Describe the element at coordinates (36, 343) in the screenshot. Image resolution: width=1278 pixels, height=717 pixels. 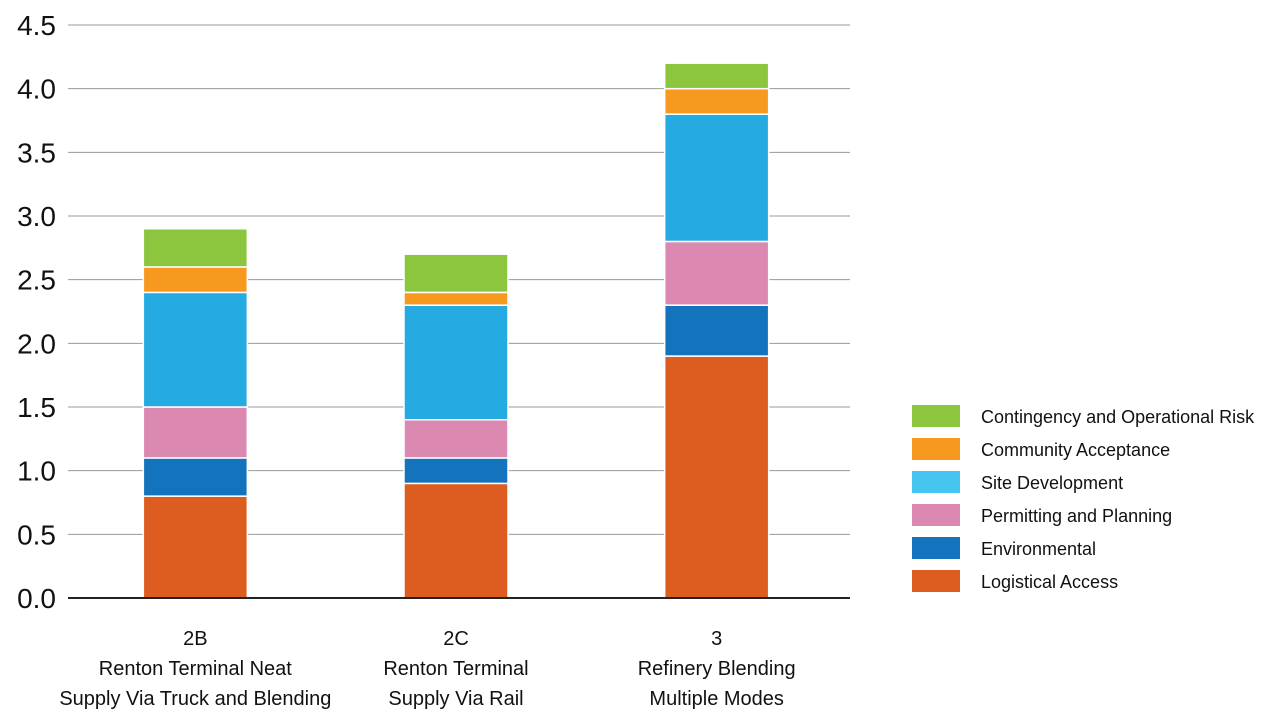
I see `y-tick-label: 2.0` at that location.